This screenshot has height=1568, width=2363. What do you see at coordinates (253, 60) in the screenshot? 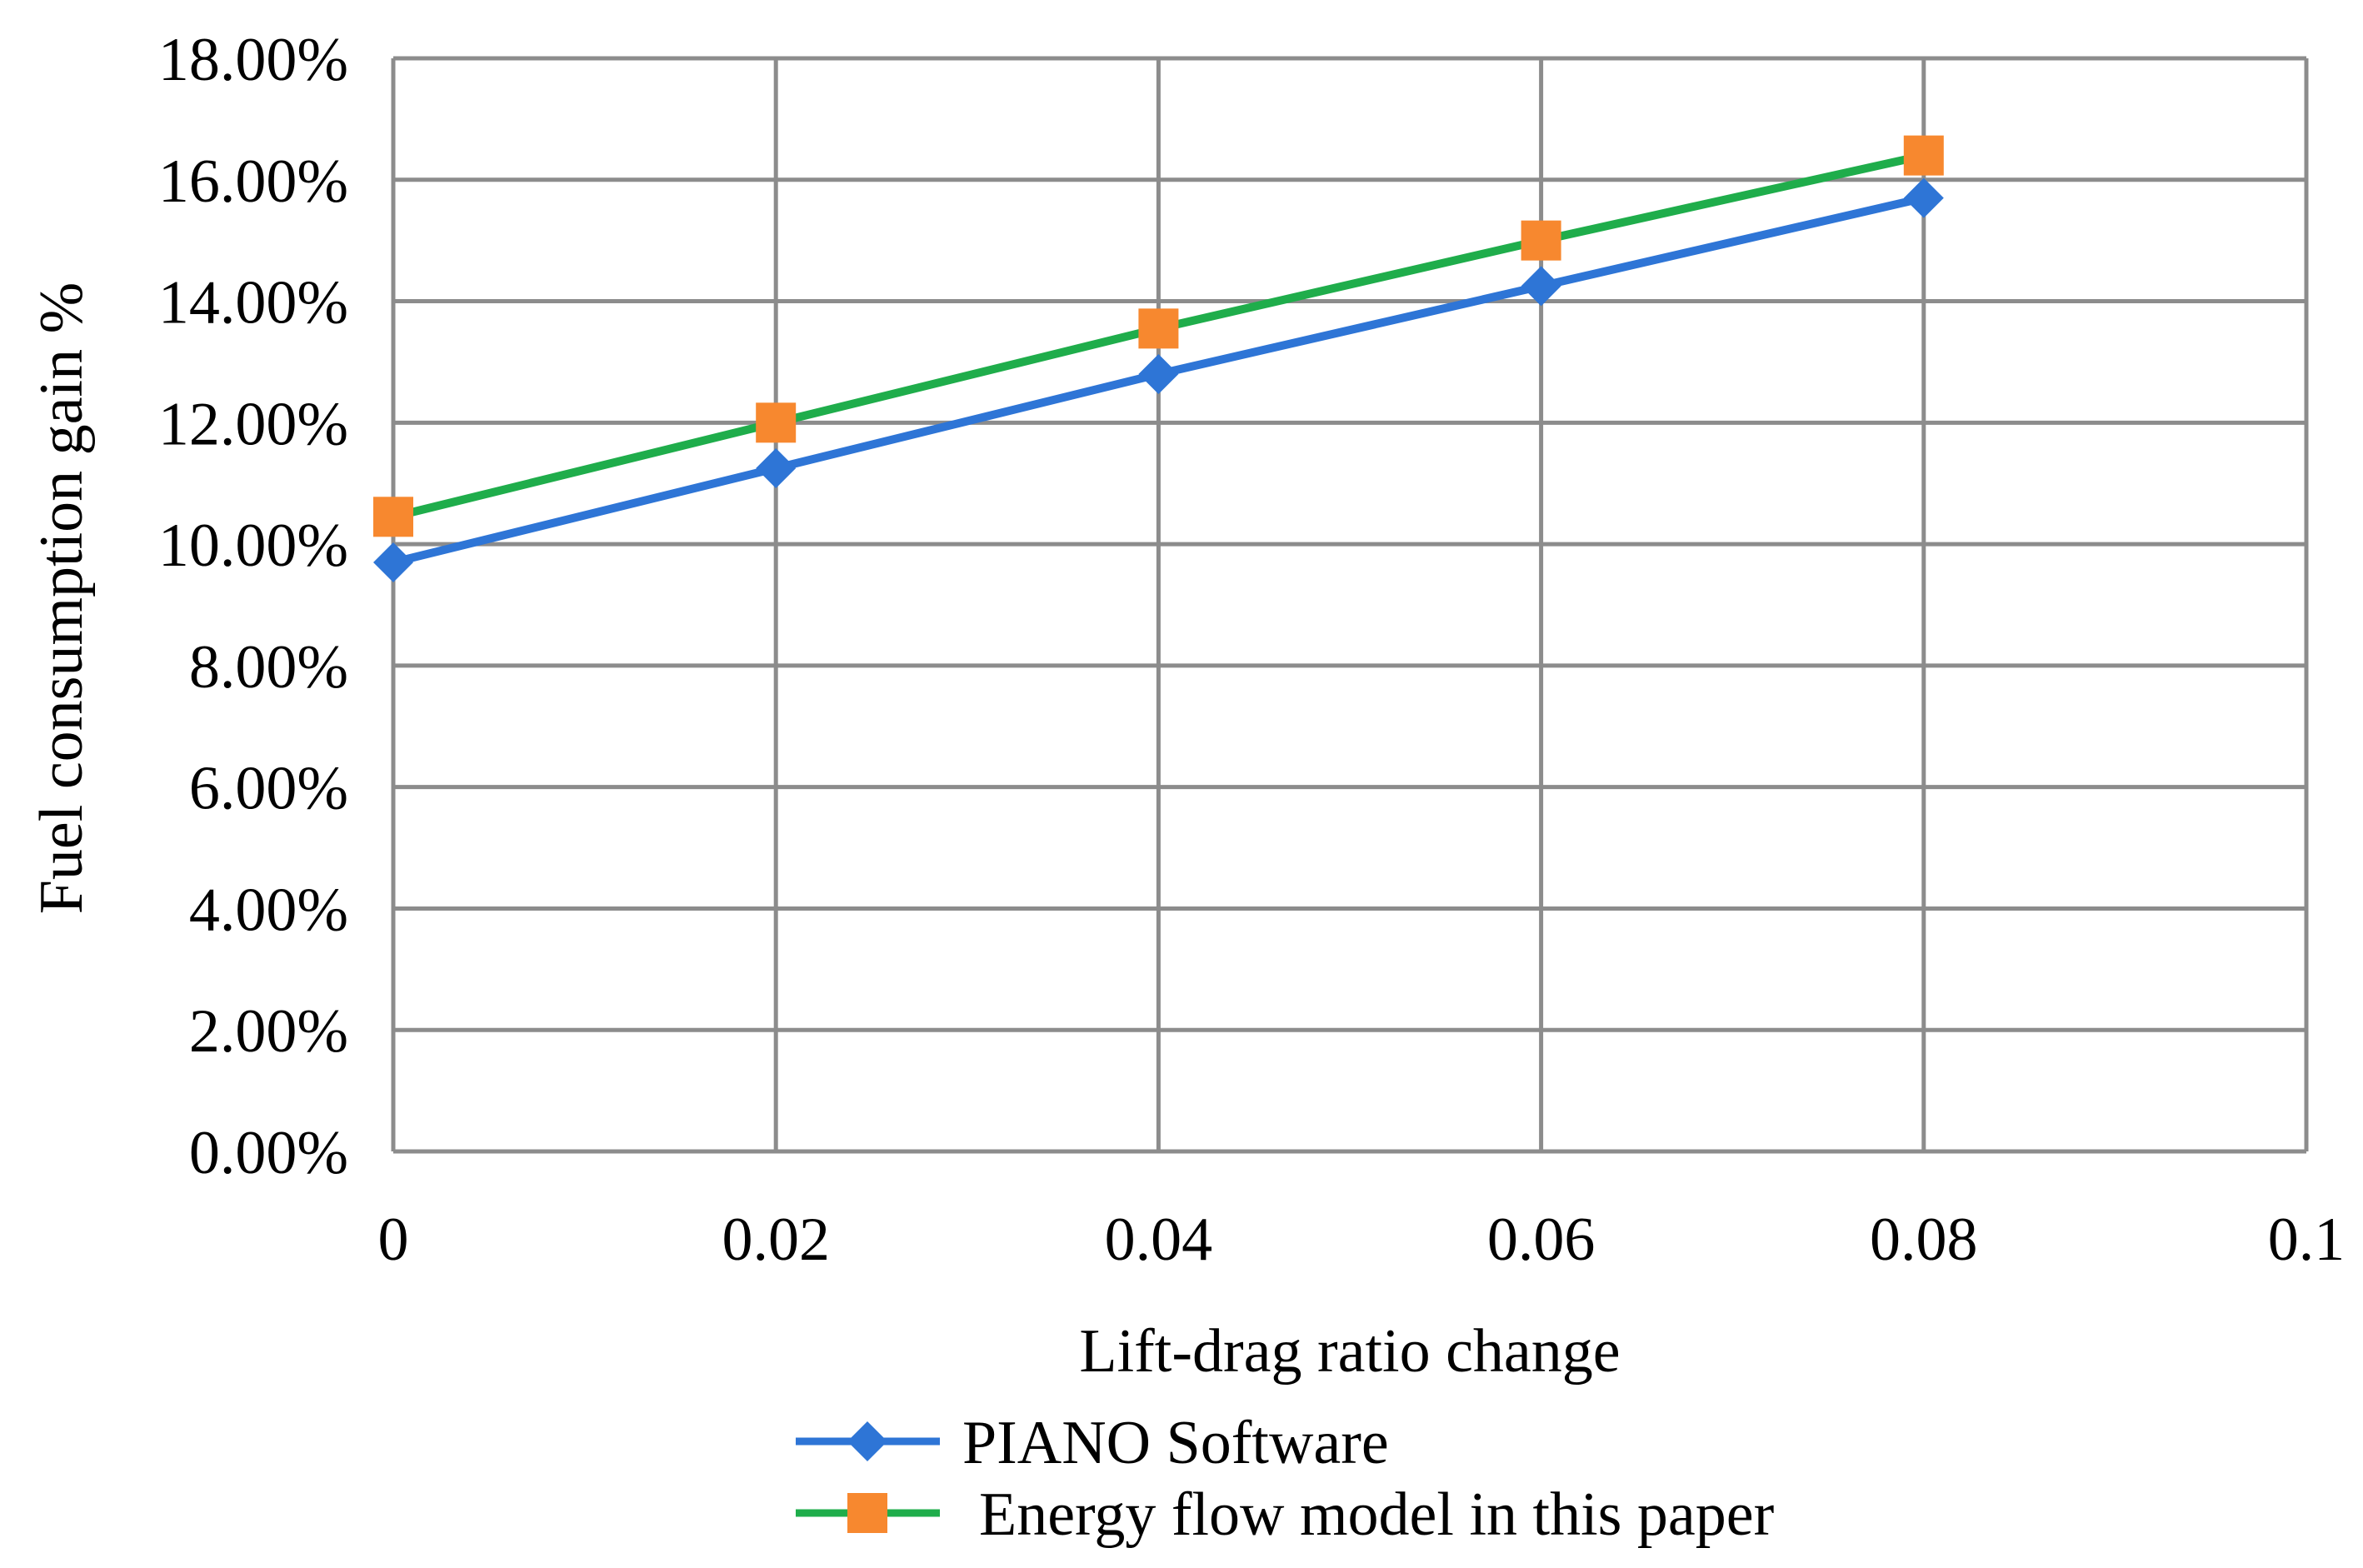
I see `y-tick-label: 18.00%` at bounding box center [253, 60].